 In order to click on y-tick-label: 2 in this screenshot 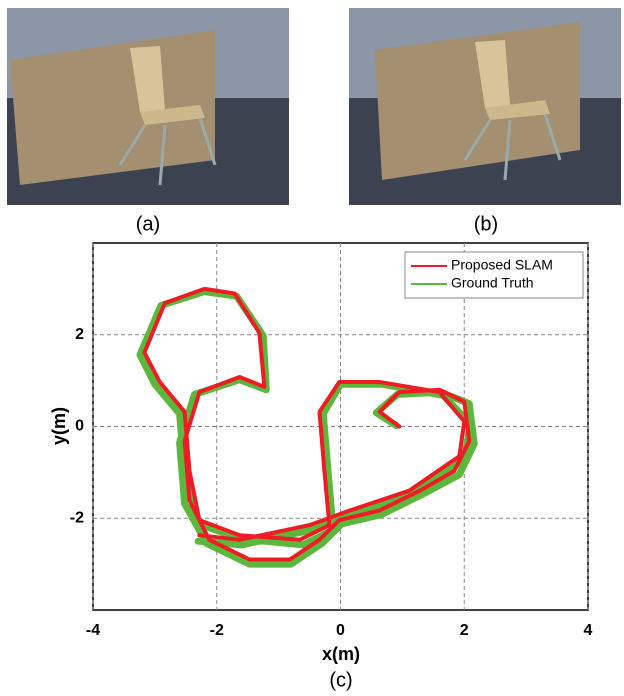, I will do `click(79, 334)`.